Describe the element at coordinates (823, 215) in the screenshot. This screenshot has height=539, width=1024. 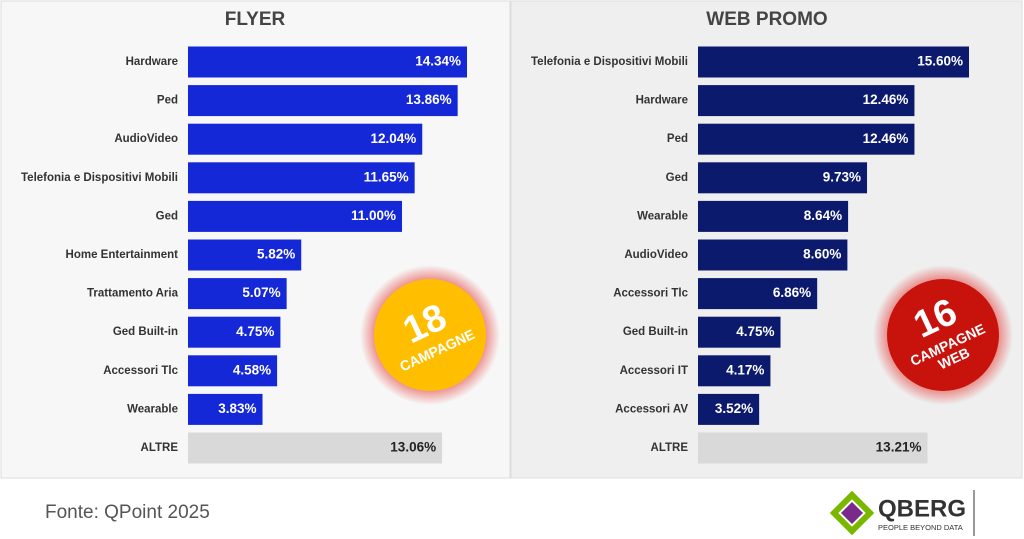
I see `value-label: 8.64%` at that location.